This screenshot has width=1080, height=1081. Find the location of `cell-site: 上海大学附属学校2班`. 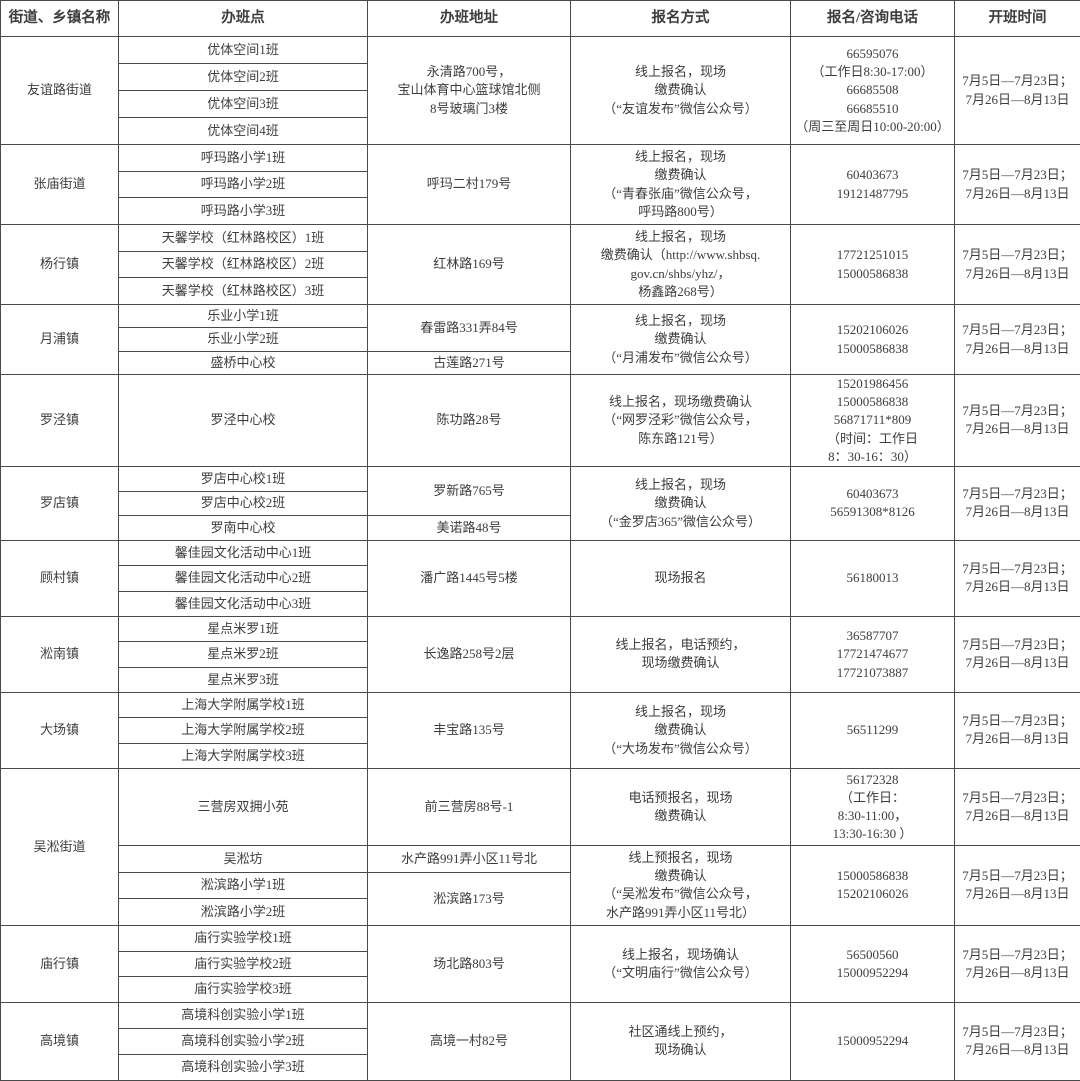

cell-site: 上海大学附属学校2班 is located at coordinates (243, 730).